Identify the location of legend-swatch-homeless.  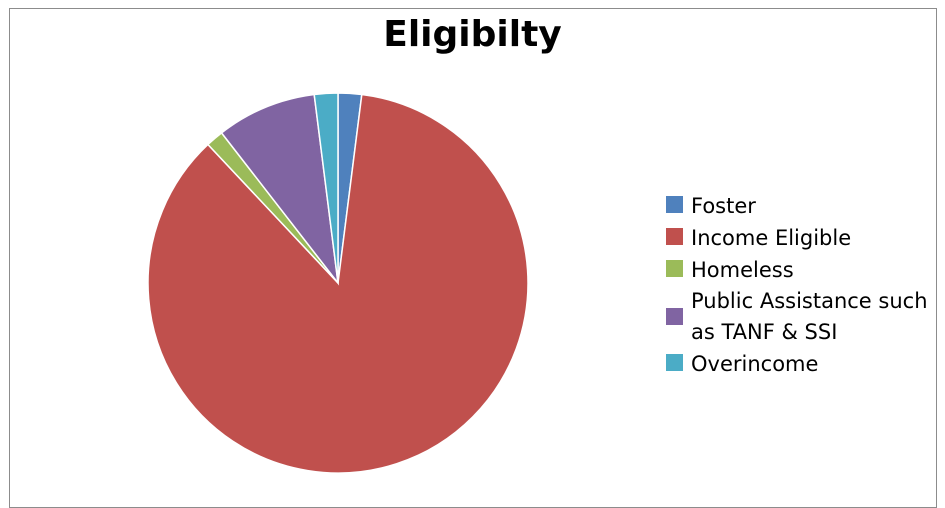
(674, 268).